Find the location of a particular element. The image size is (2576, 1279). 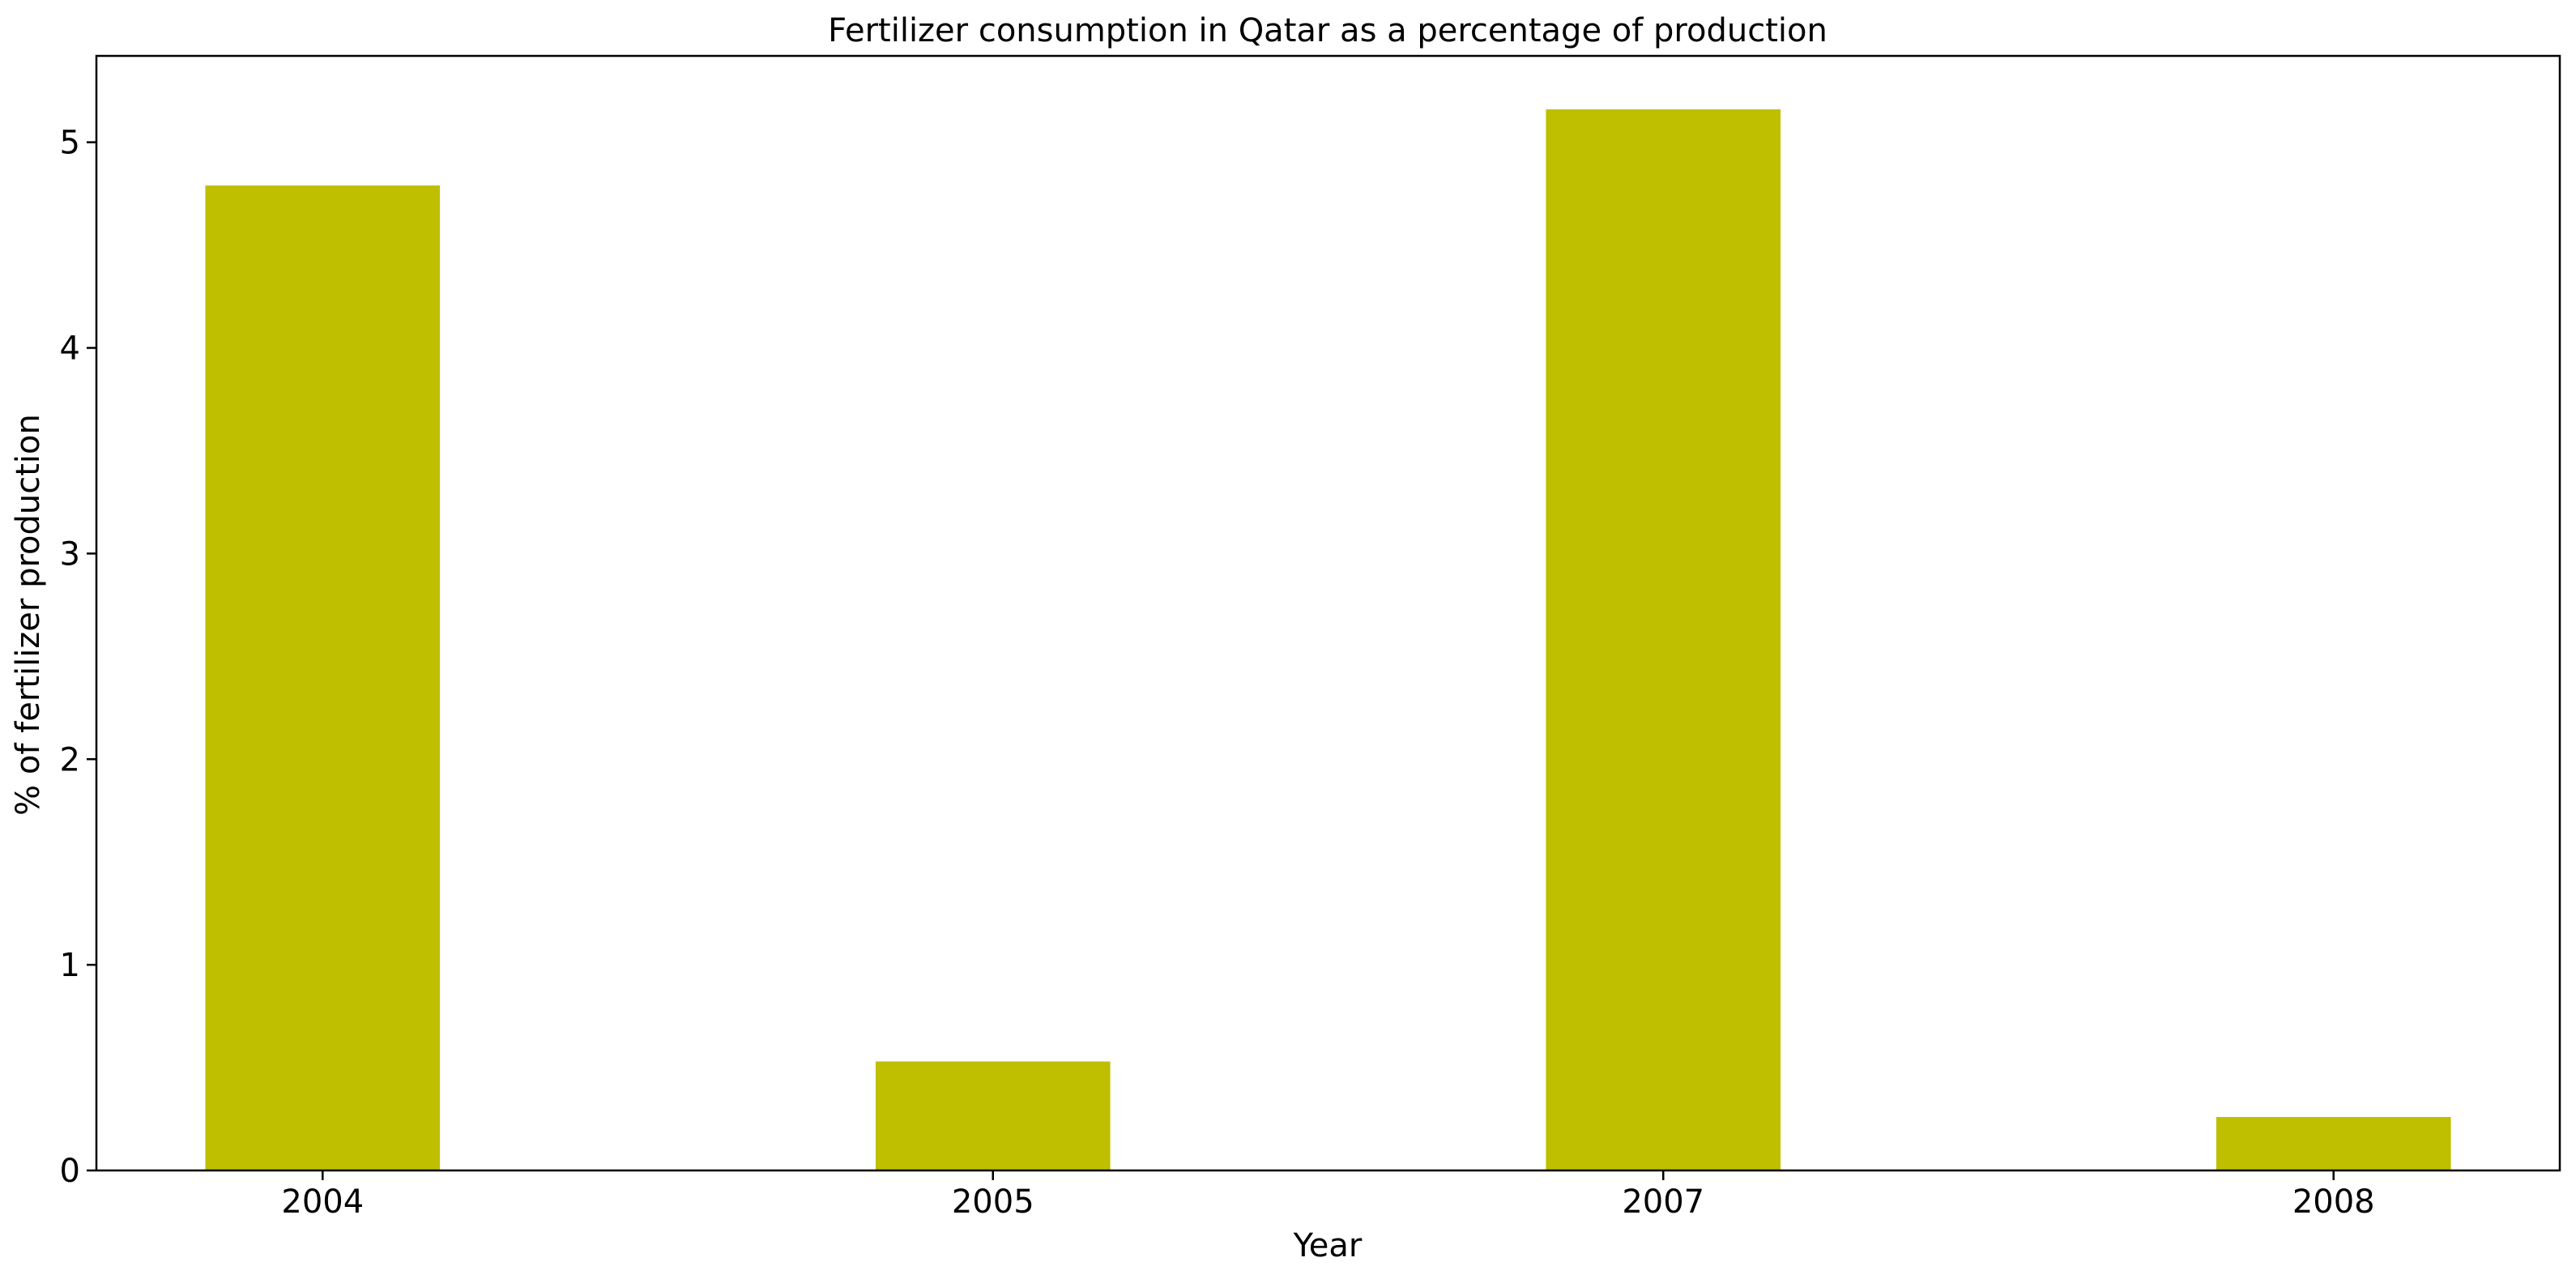

bar-2005 is located at coordinates (993, 1115).